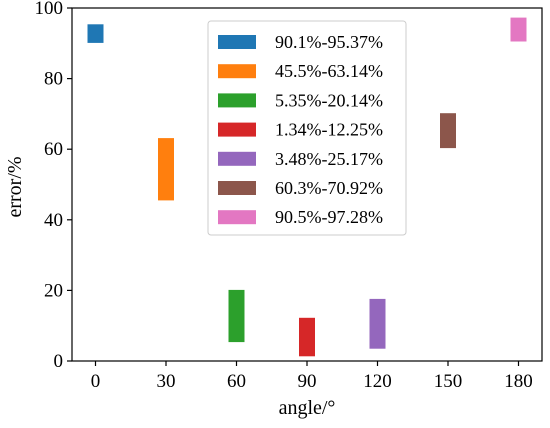 This screenshot has height=428, width=550. Describe the element at coordinates (518, 381) in the screenshot. I see `x-tick-label-6: 180` at that location.